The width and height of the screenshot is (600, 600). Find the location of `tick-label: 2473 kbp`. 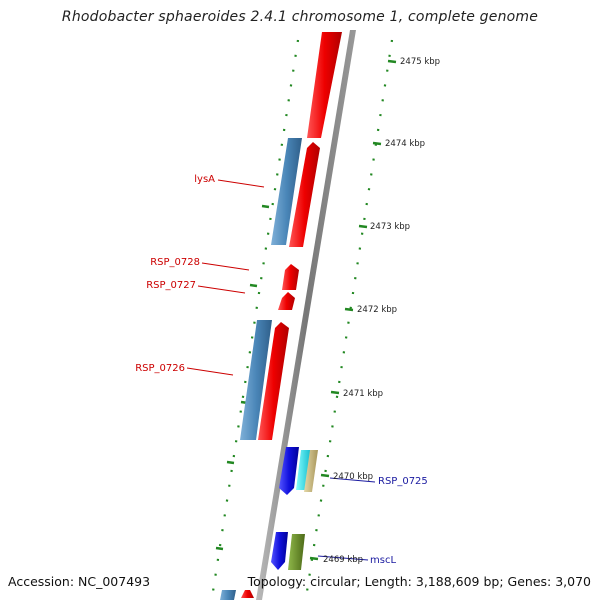

tick-label: 2473 kbp is located at coordinates (390, 227).